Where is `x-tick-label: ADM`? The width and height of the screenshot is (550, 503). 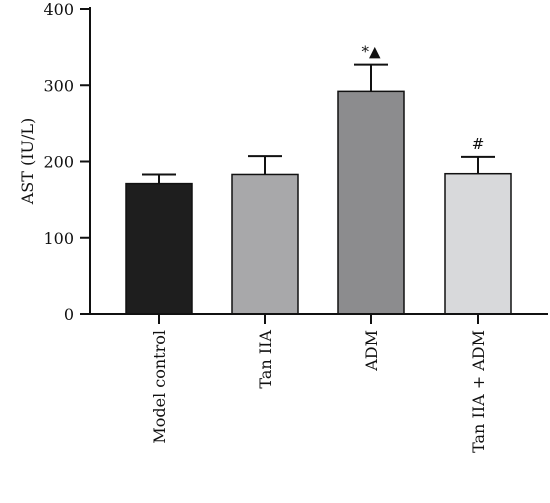 x-tick-label: ADM is located at coordinates (371, 351).